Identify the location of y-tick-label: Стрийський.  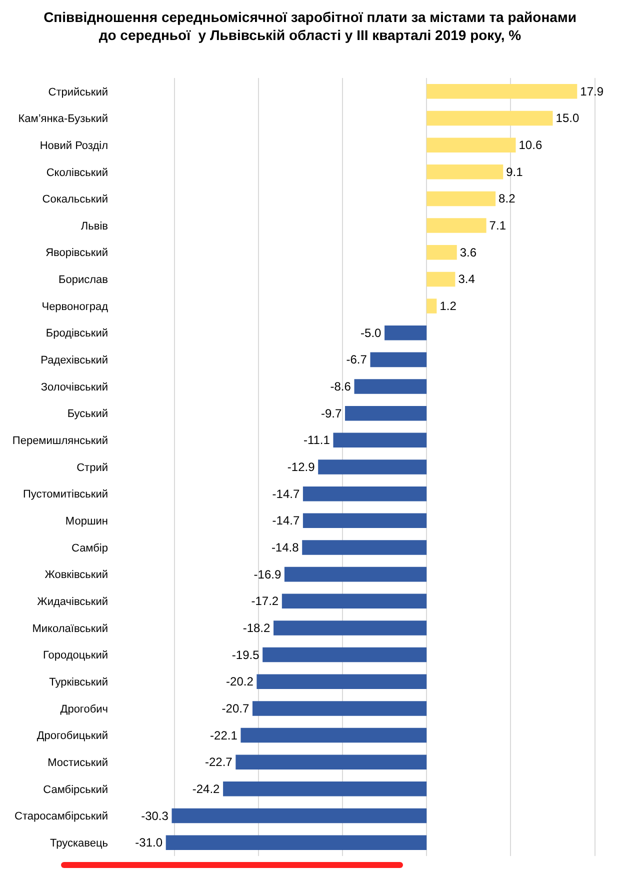
(78, 92).